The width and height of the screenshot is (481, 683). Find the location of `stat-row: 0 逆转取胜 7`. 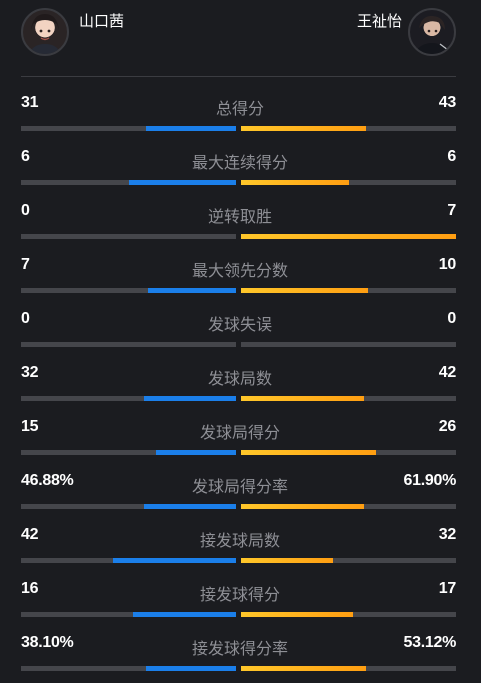

stat-row: 0 逆转取胜 7 is located at coordinates (240, 218).